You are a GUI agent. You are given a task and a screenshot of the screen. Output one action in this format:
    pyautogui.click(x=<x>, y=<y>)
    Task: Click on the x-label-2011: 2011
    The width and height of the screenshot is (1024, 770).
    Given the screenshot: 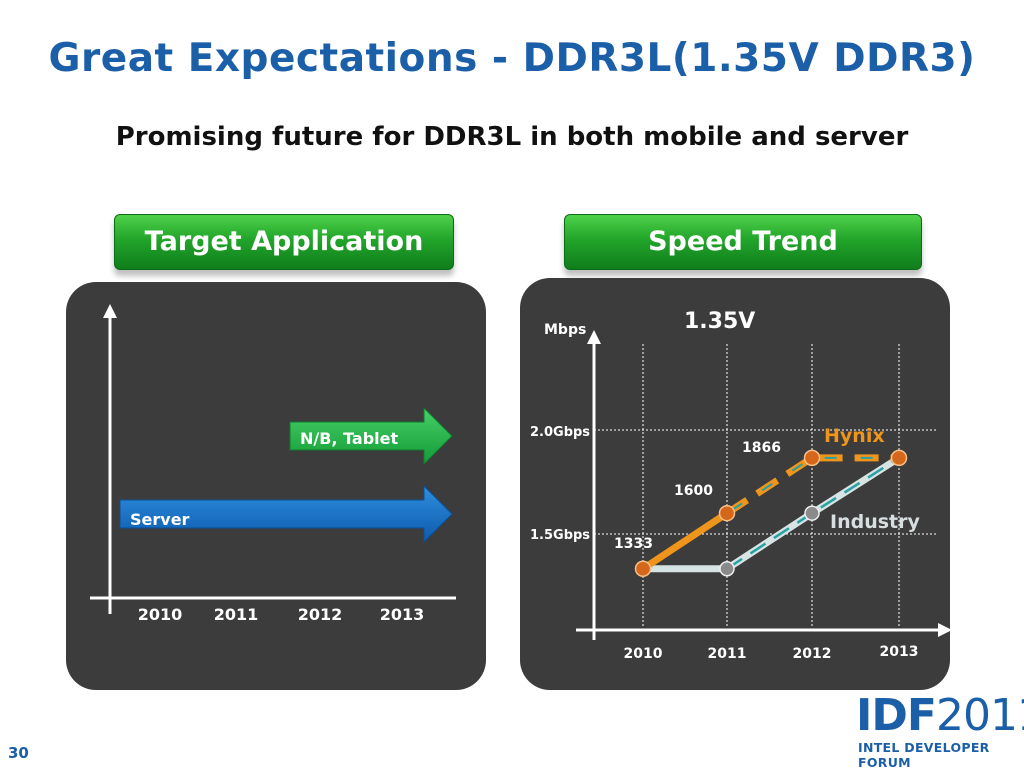 What is the action you would take?
    pyautogui.click(x=727, y=654)
    